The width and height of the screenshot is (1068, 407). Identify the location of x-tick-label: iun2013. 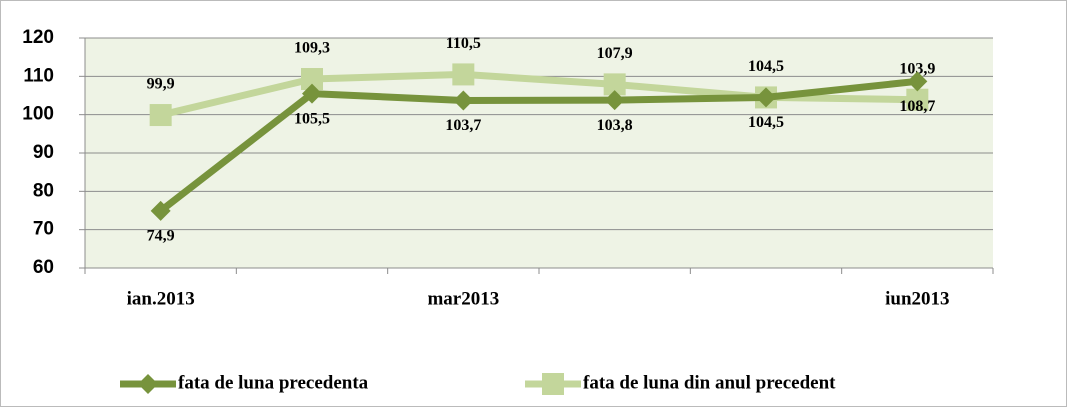
(917, 298).